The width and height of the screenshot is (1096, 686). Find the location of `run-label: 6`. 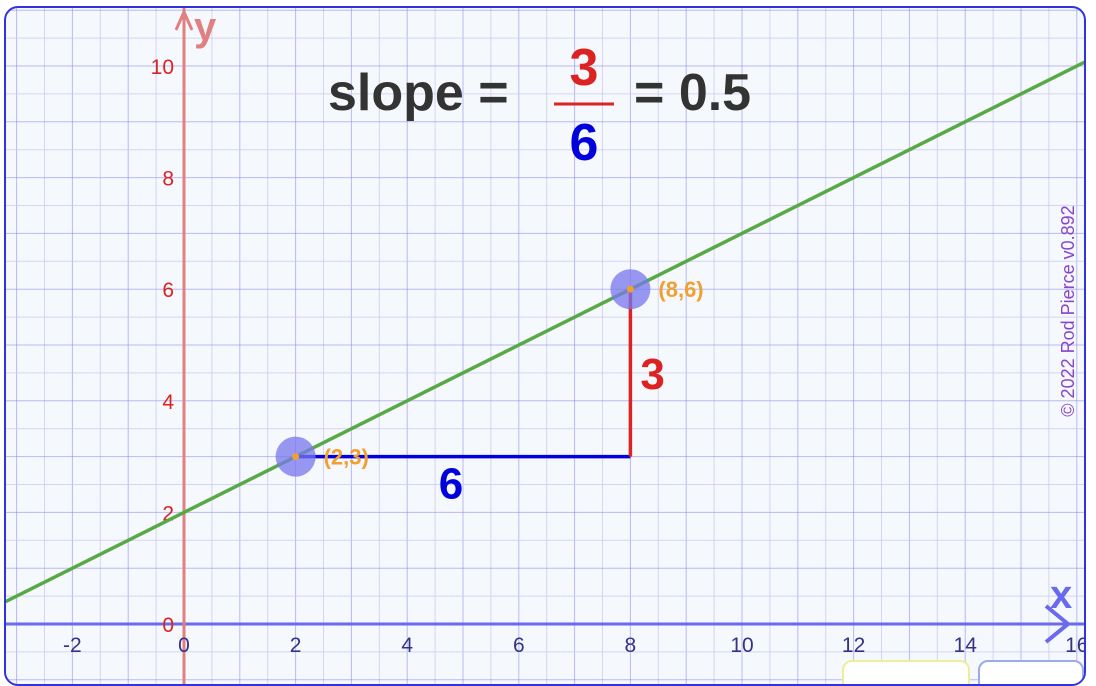

run-label: 6 is located at coordinates (451, 484).